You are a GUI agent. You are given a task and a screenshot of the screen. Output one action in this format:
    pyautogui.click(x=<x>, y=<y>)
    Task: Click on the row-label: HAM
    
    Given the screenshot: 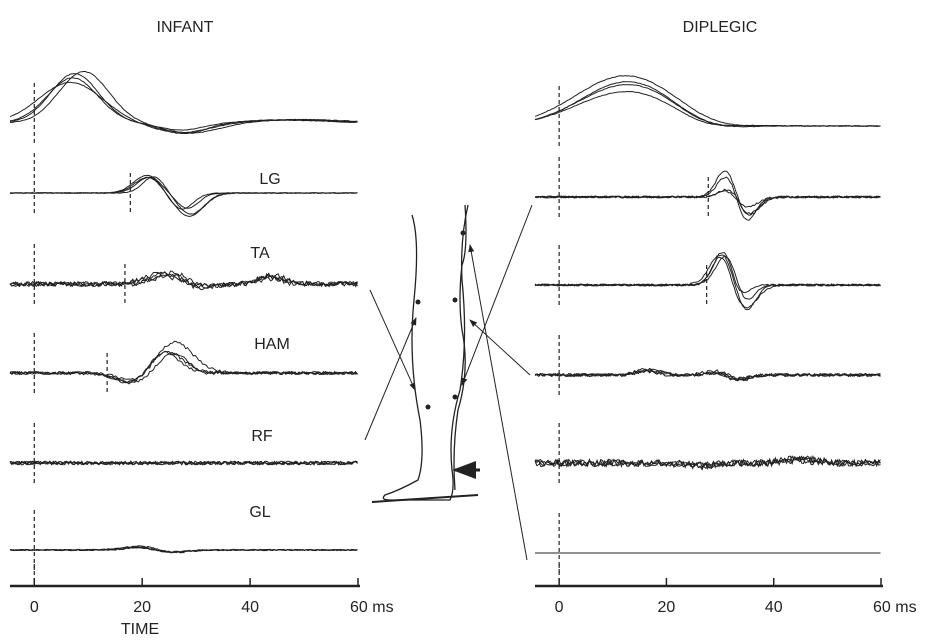 What is the action you would take?
    pyautogui.click(x=272, y=344)
    